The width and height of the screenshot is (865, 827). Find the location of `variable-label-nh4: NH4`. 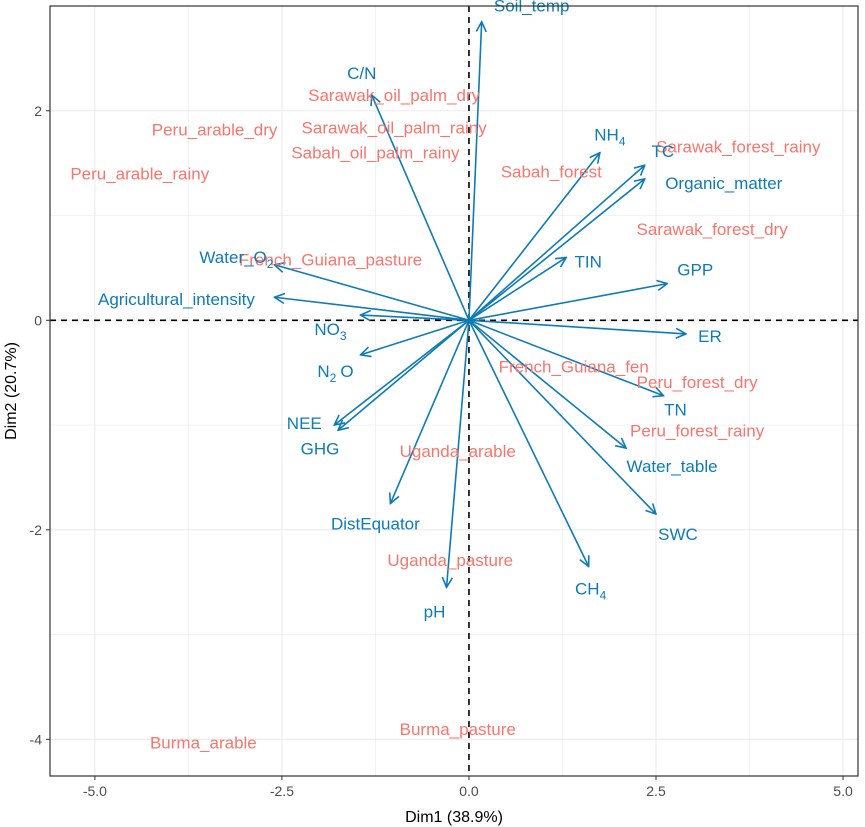

variable-label-nh4: NH4 is located at coordinates (610, 137).